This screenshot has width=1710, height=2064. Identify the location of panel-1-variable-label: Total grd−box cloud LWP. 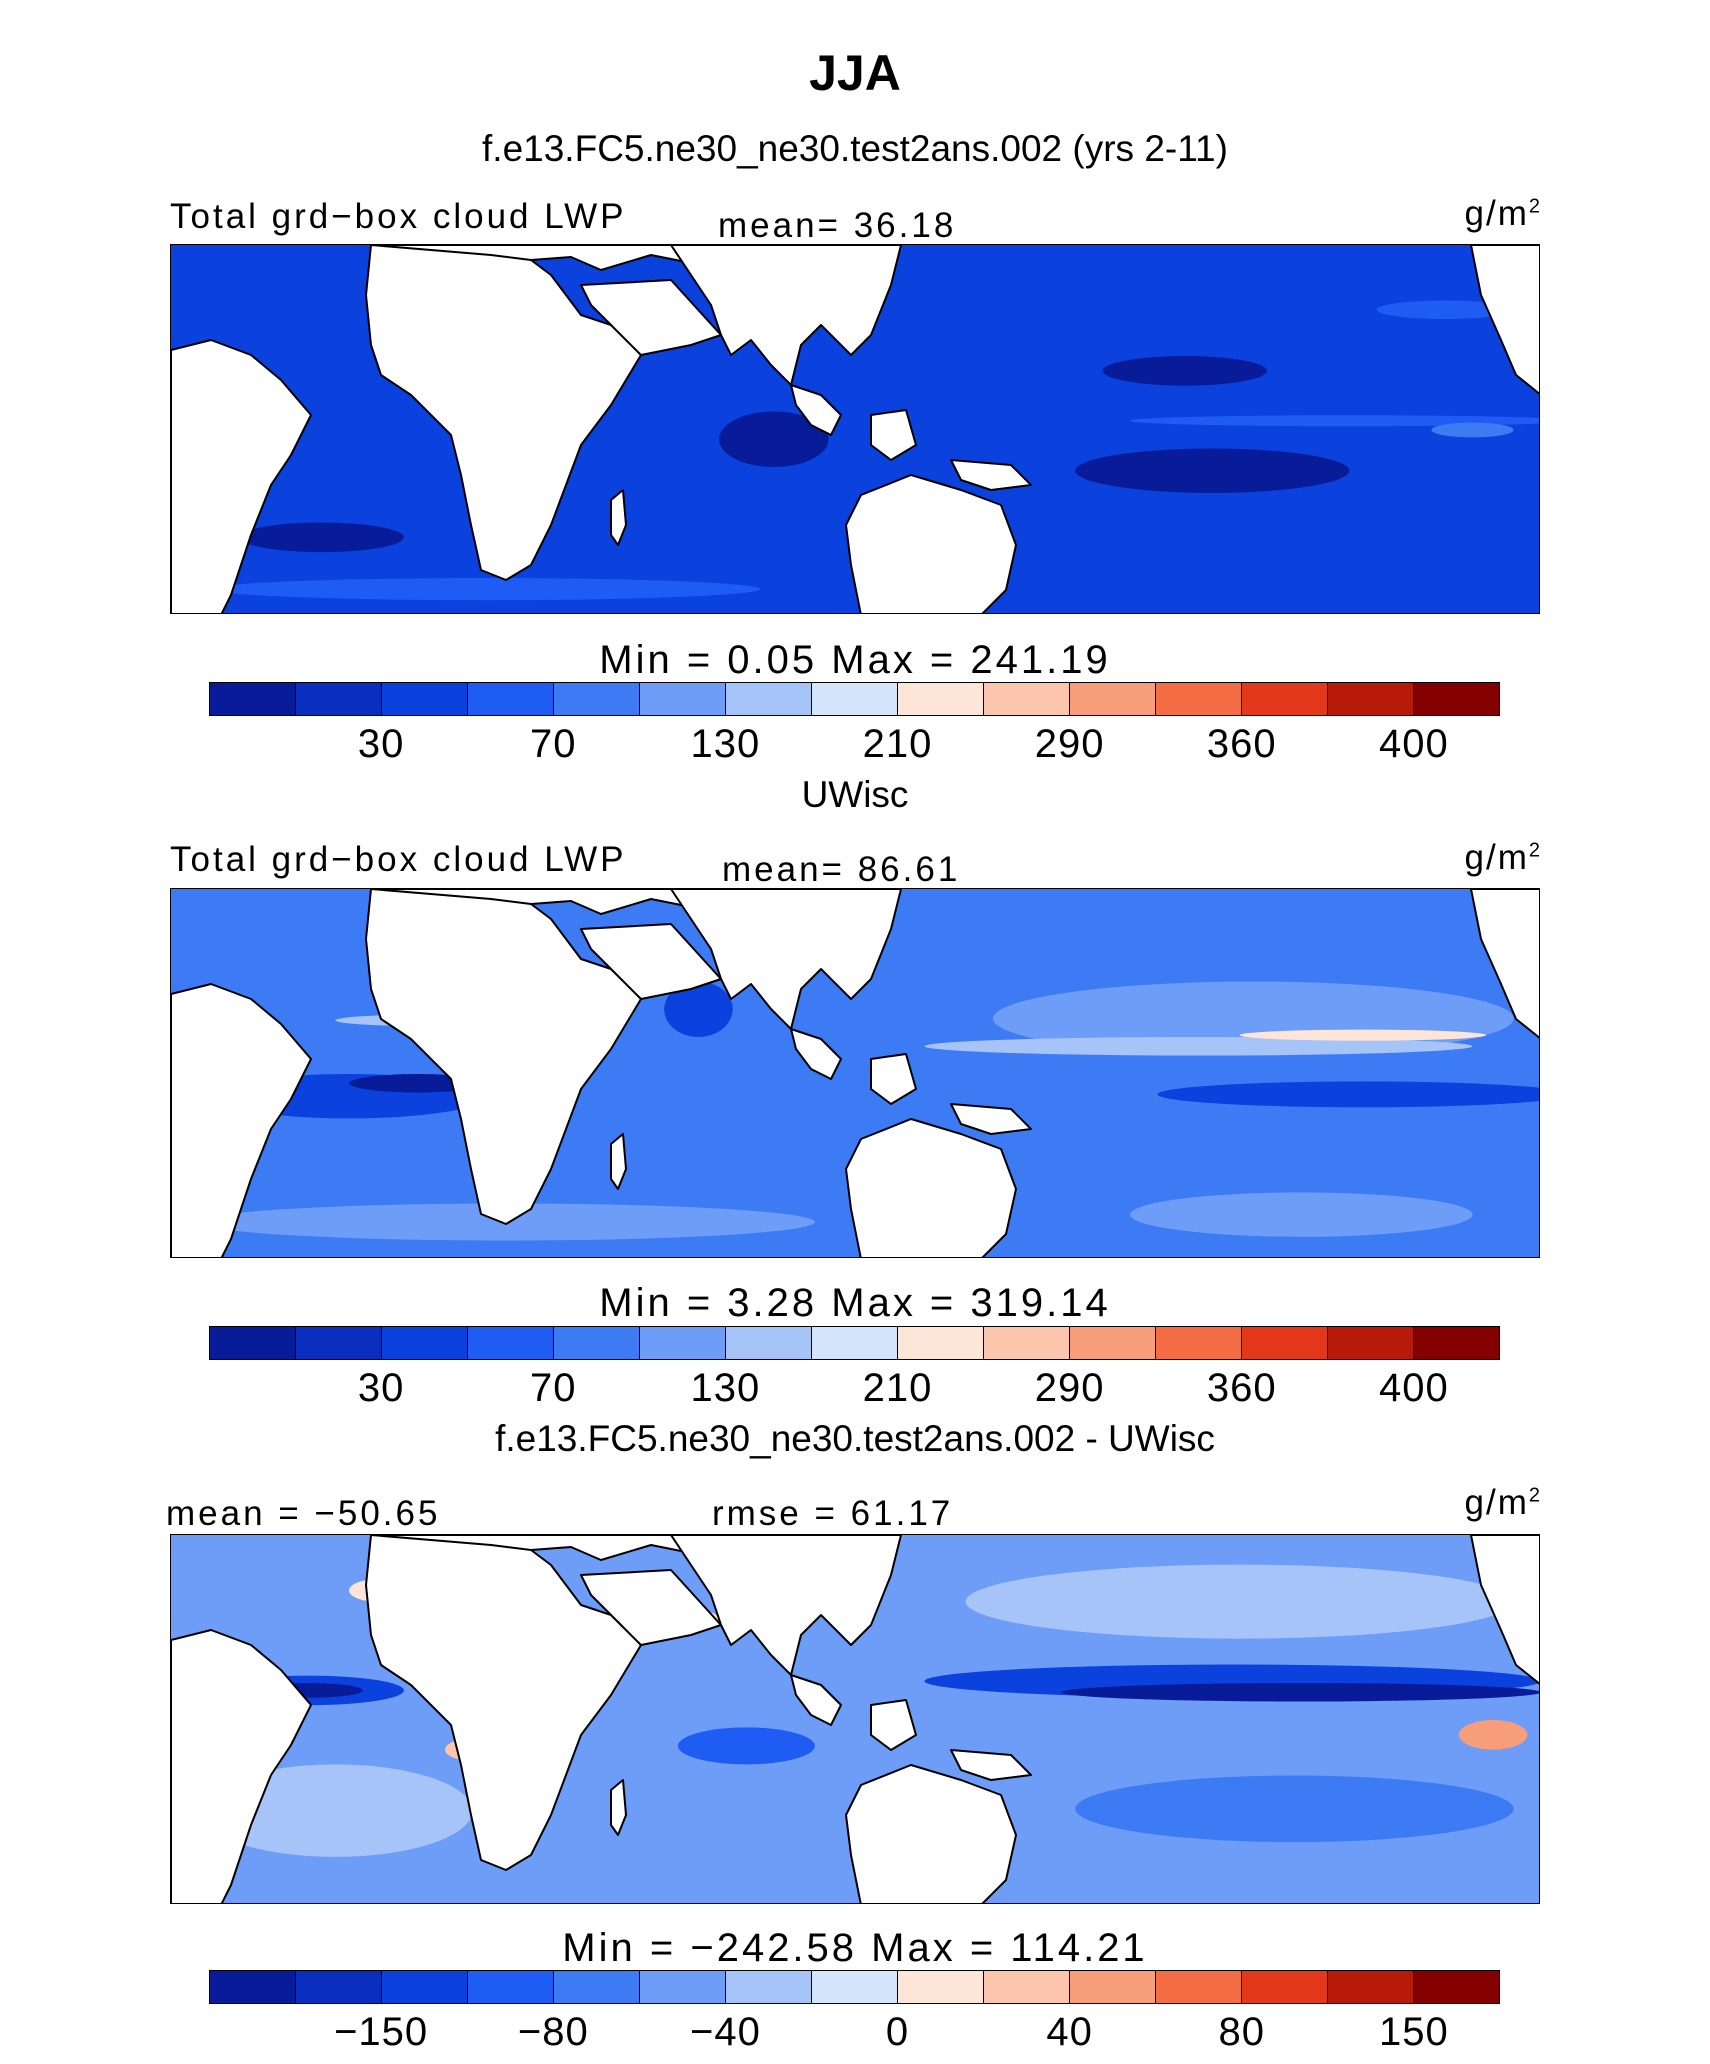
(398, 216).